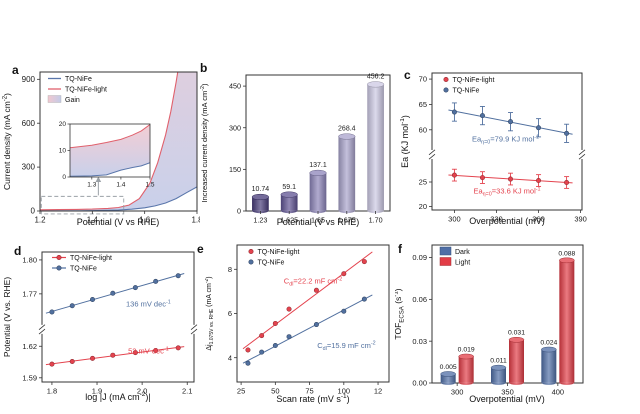 The height and width of the screenshot is (414, 640). I want to click on svg-text: 330, so click(496, 219).